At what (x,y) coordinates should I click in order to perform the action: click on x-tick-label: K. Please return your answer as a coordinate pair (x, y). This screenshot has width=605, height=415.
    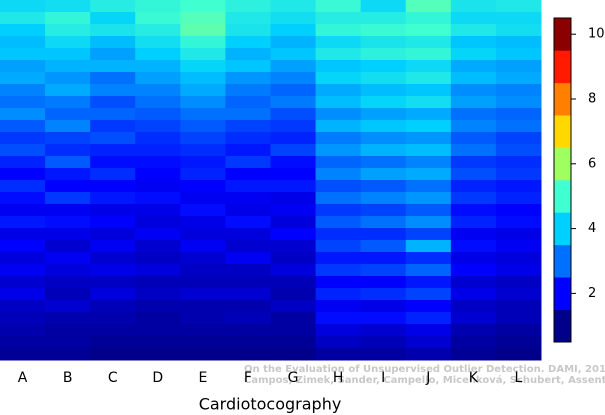
    Looking at the image, I should click on (474, 378).